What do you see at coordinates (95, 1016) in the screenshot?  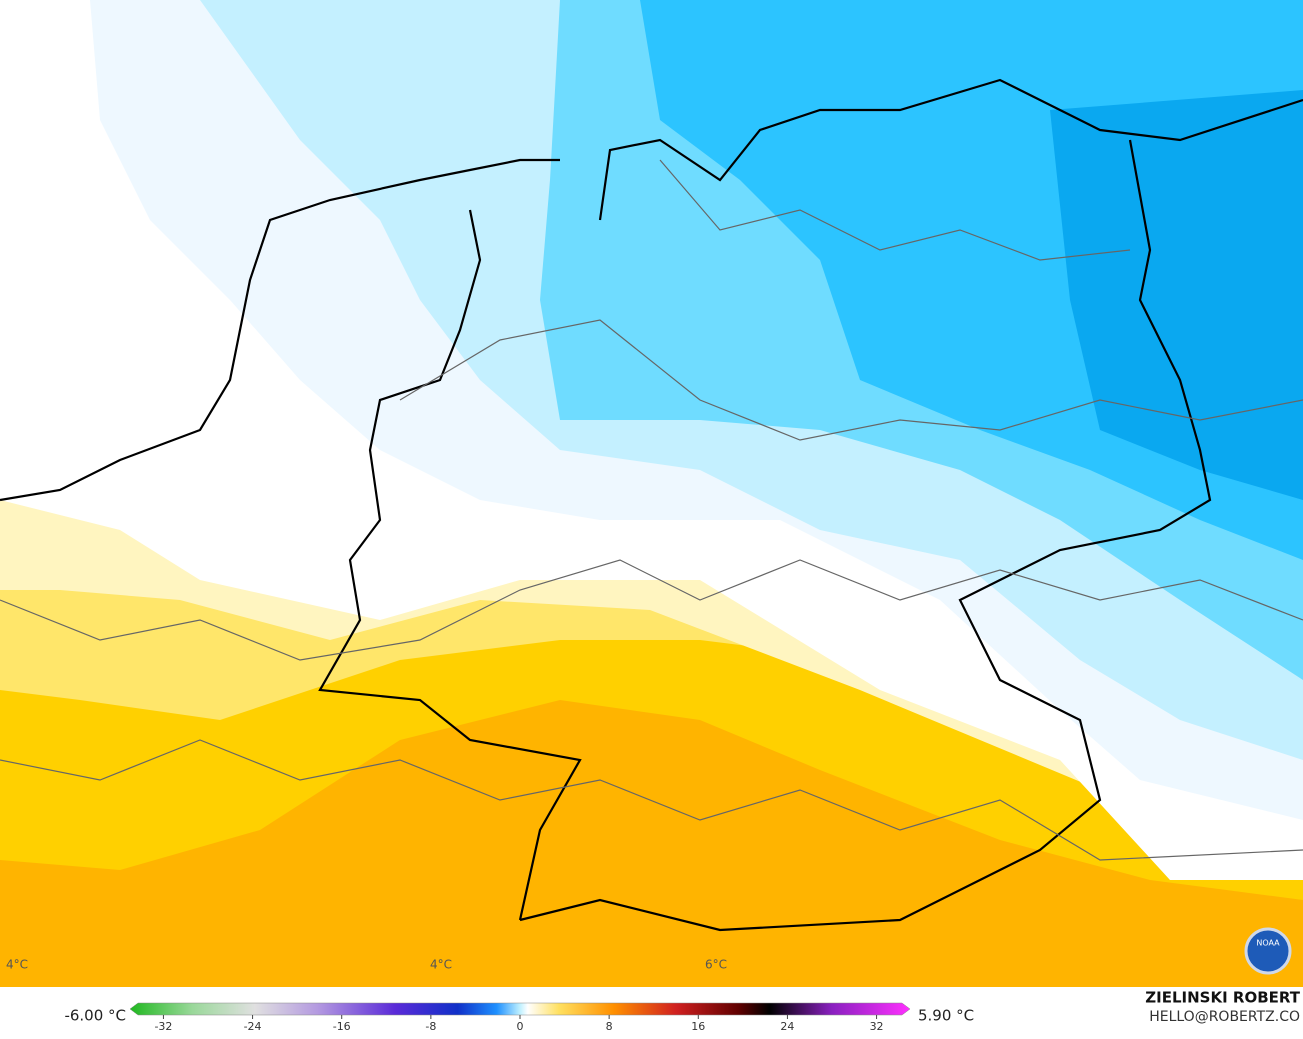 I see `legend-min-label: -6.00 °C` at bounding box center [95, 1016].